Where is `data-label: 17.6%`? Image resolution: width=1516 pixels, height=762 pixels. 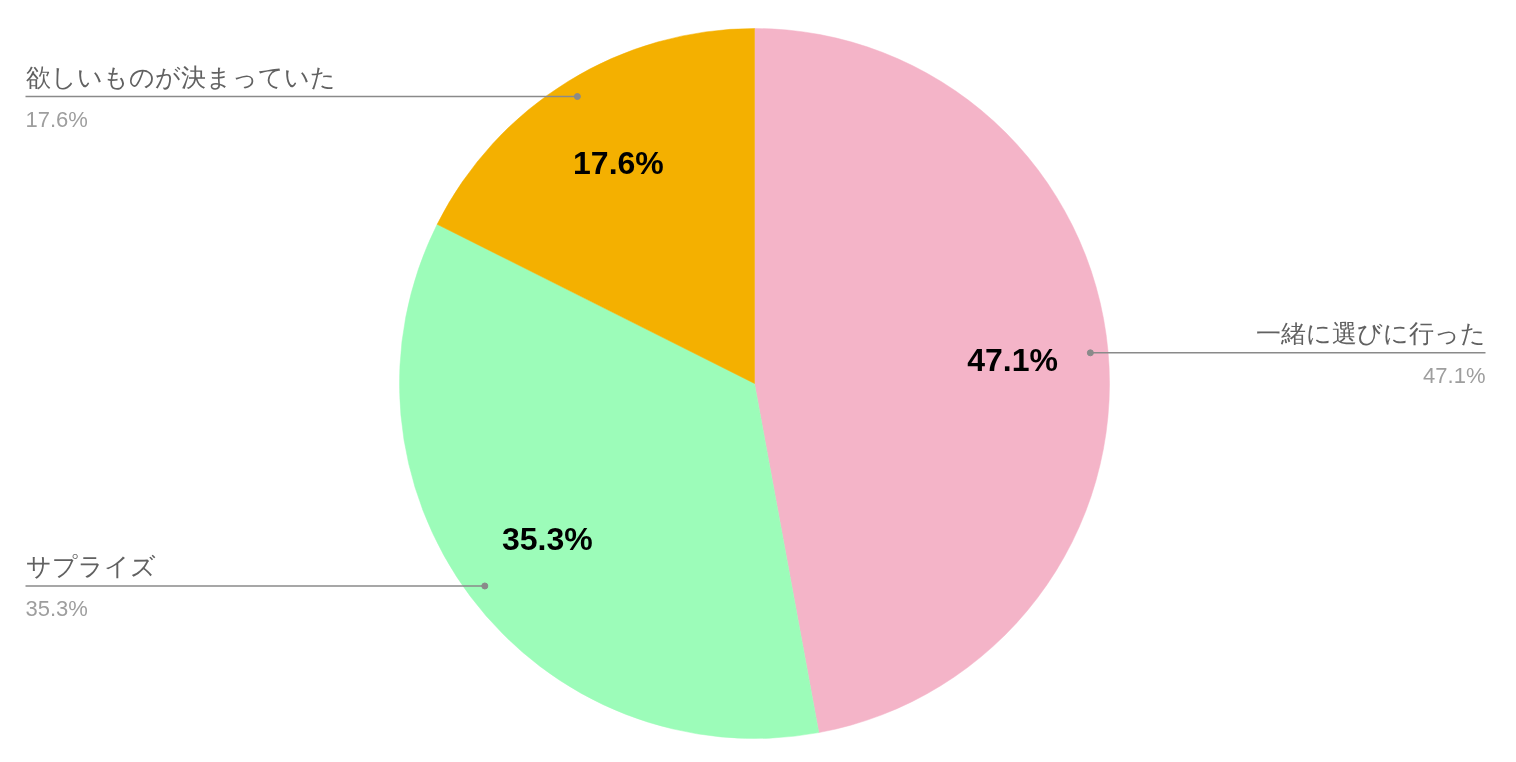
data-label: 17.6% is located at coordinates (618, 162).